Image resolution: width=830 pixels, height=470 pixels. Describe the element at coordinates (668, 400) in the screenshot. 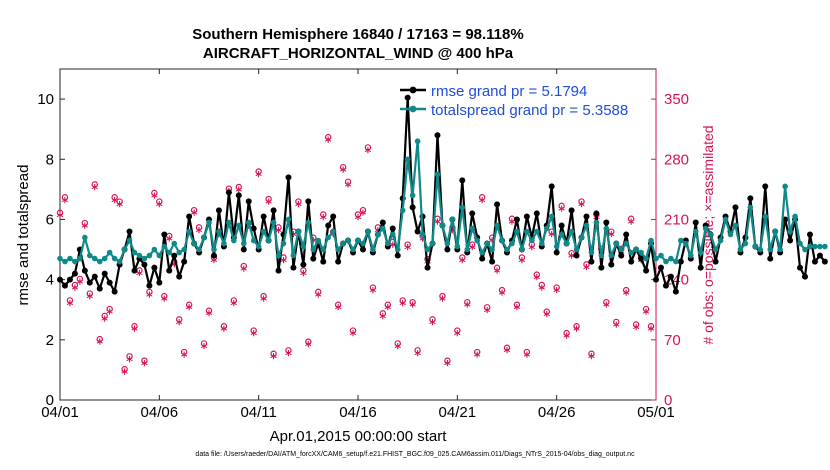

I see `y2-tick-label: 0` at that location.